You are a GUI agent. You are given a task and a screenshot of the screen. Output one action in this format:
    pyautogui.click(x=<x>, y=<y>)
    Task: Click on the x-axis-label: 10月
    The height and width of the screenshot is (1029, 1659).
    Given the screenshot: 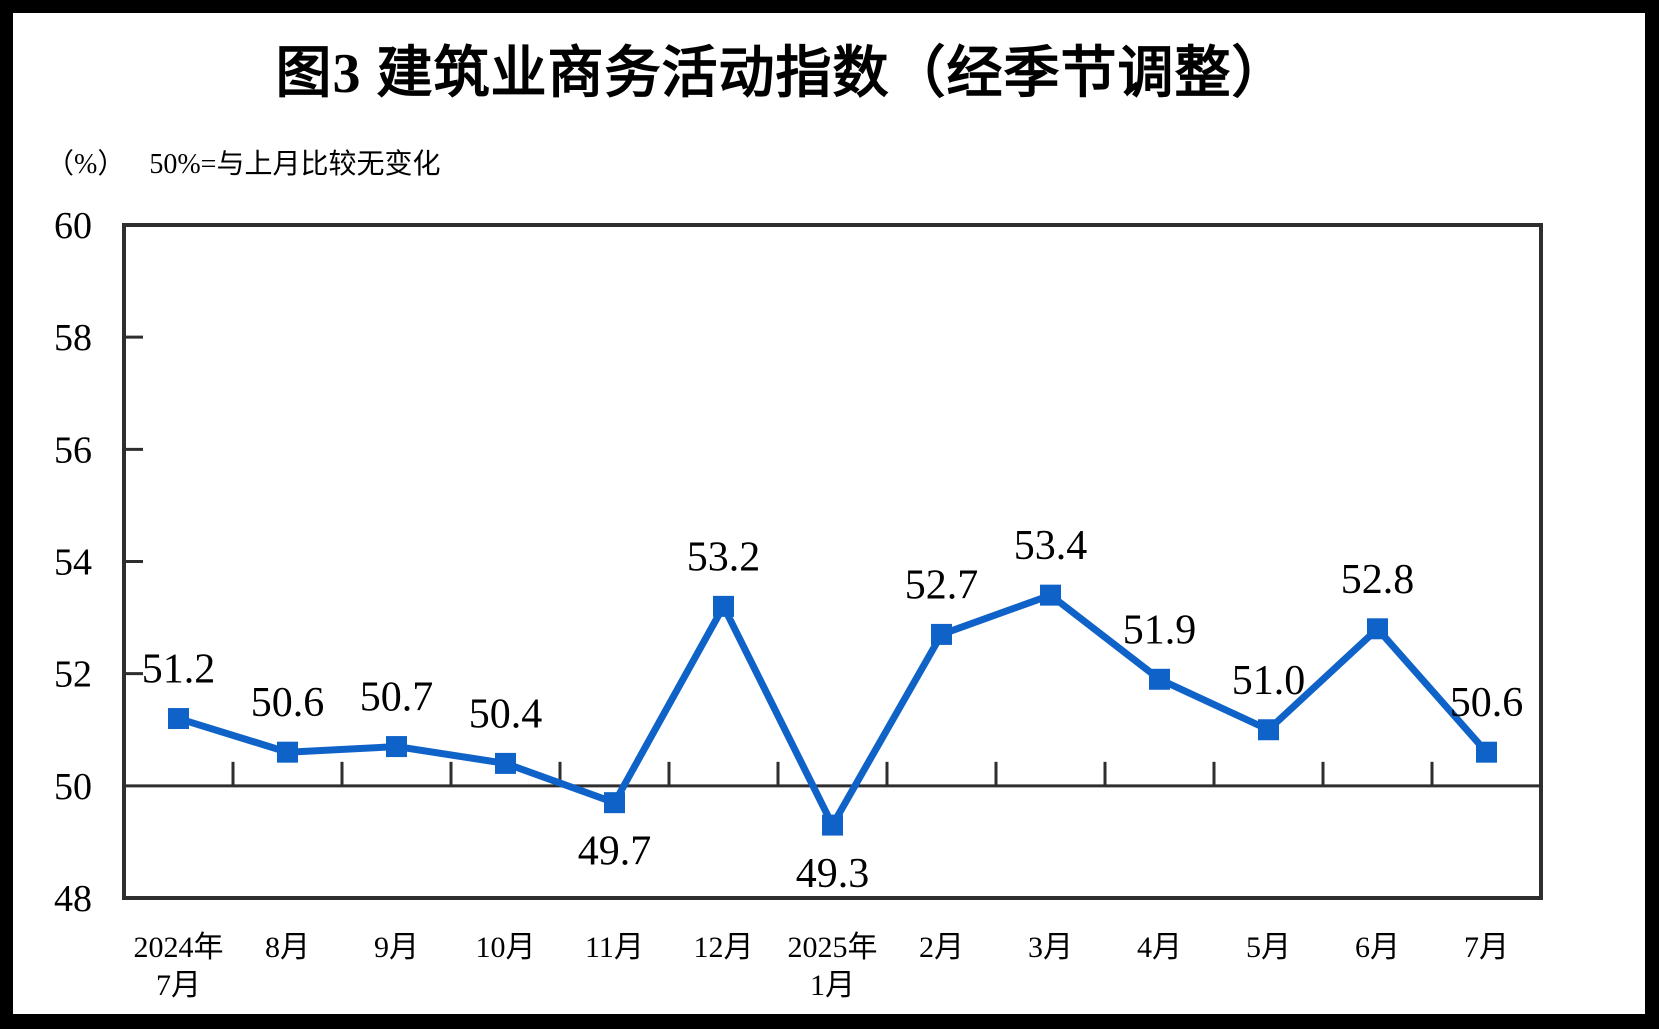 What is the action you would take?
    pyautogui.click(x=506, y=947)
    